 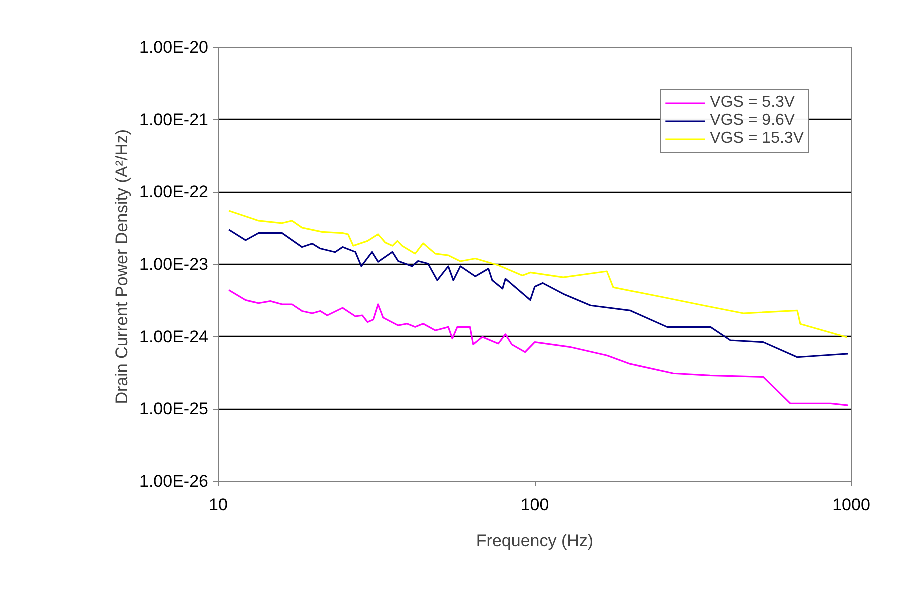 I want to click on y-tick-label: 1.00E-26, so click(x=174, y=481).